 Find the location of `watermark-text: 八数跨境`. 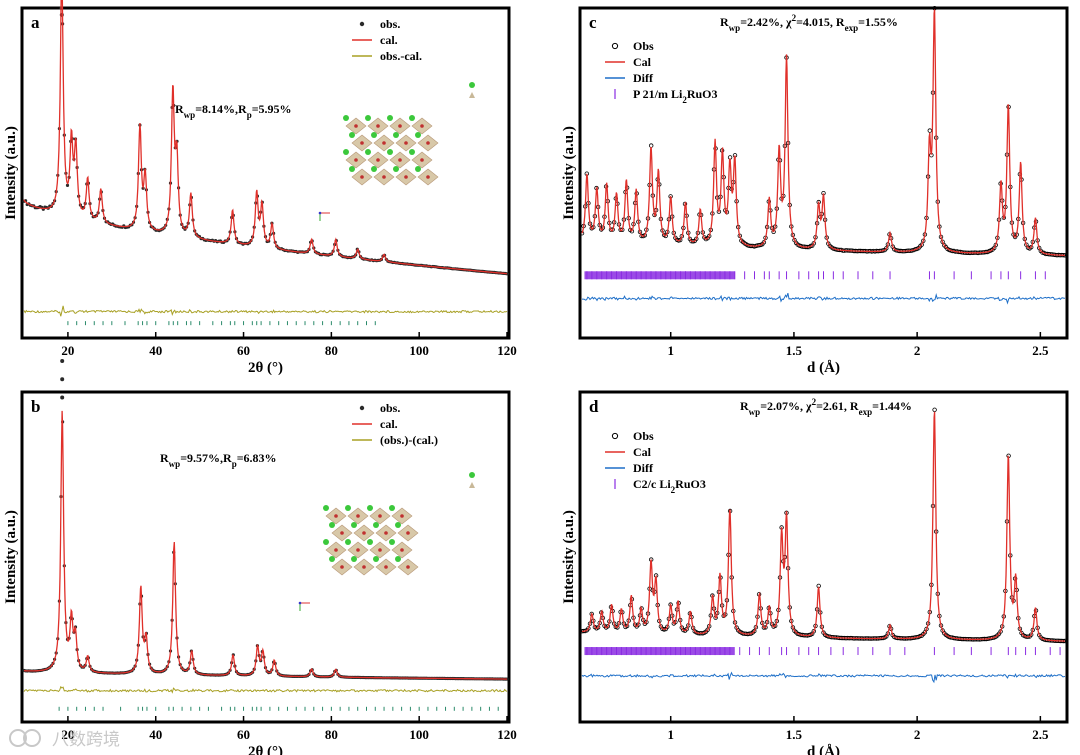

watermark-text: 八数跨境 is located at coordinates (86, 740).